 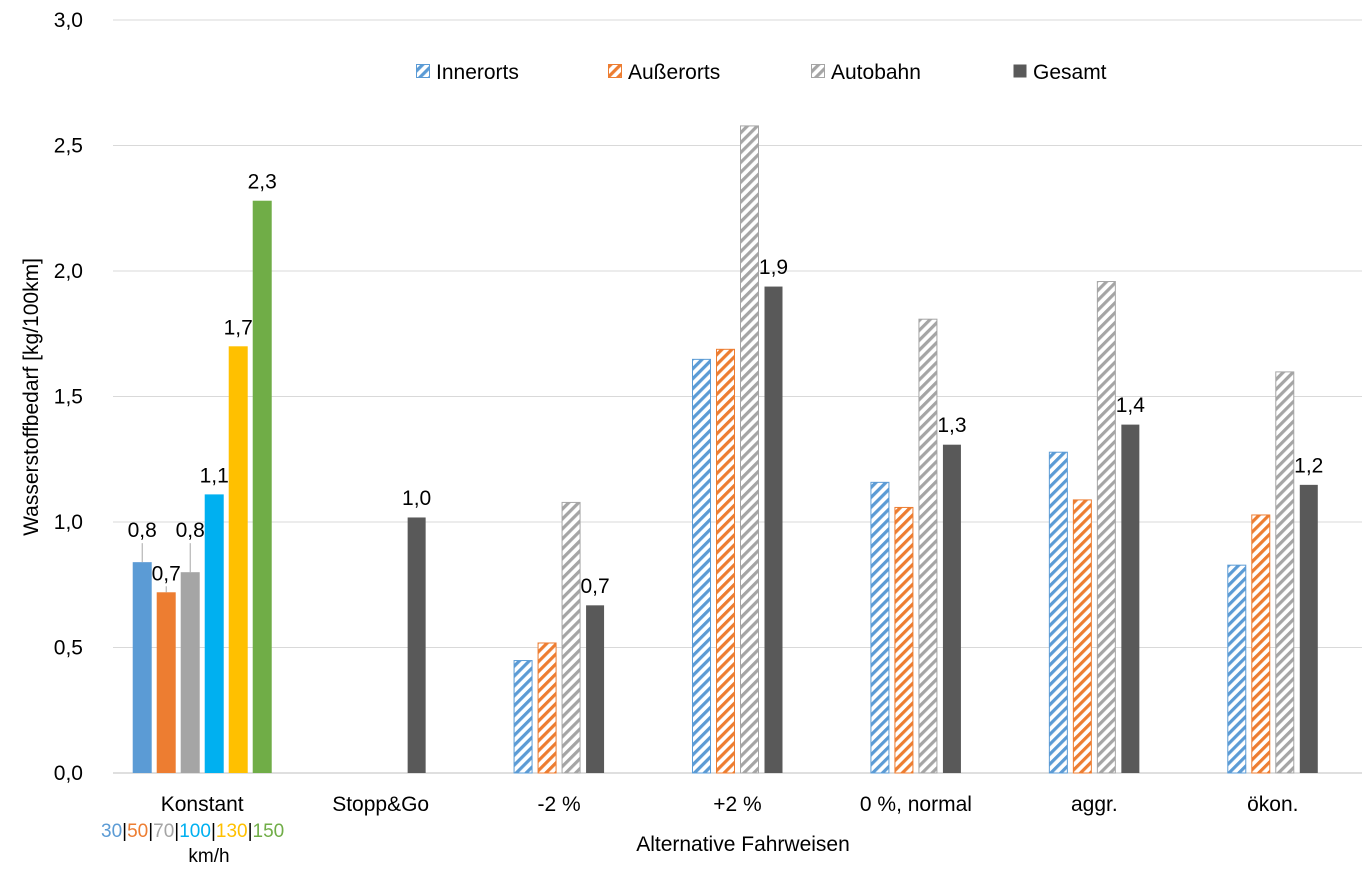 I want to click on y-tick-label: 0,5, so click(x=68, y=648).